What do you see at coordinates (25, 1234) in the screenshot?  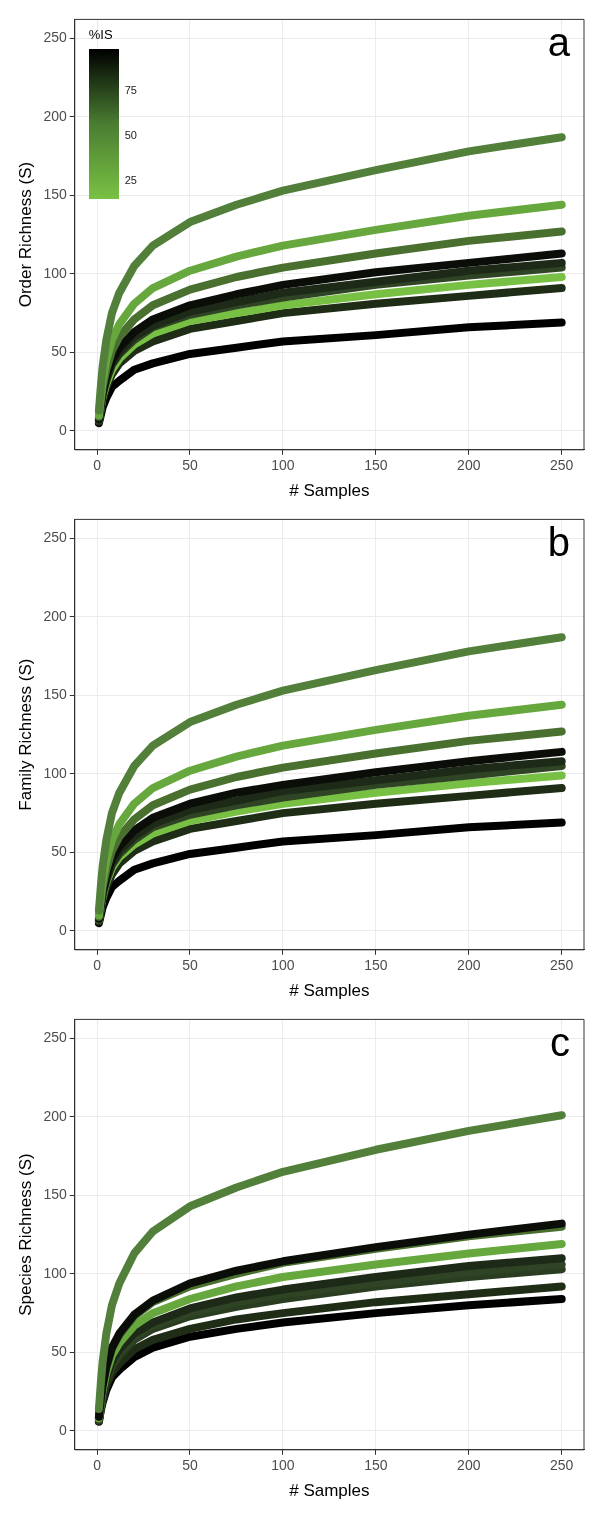 I see `y-axis-title: Species Richness (S)` at bounding box center [25, 1234].